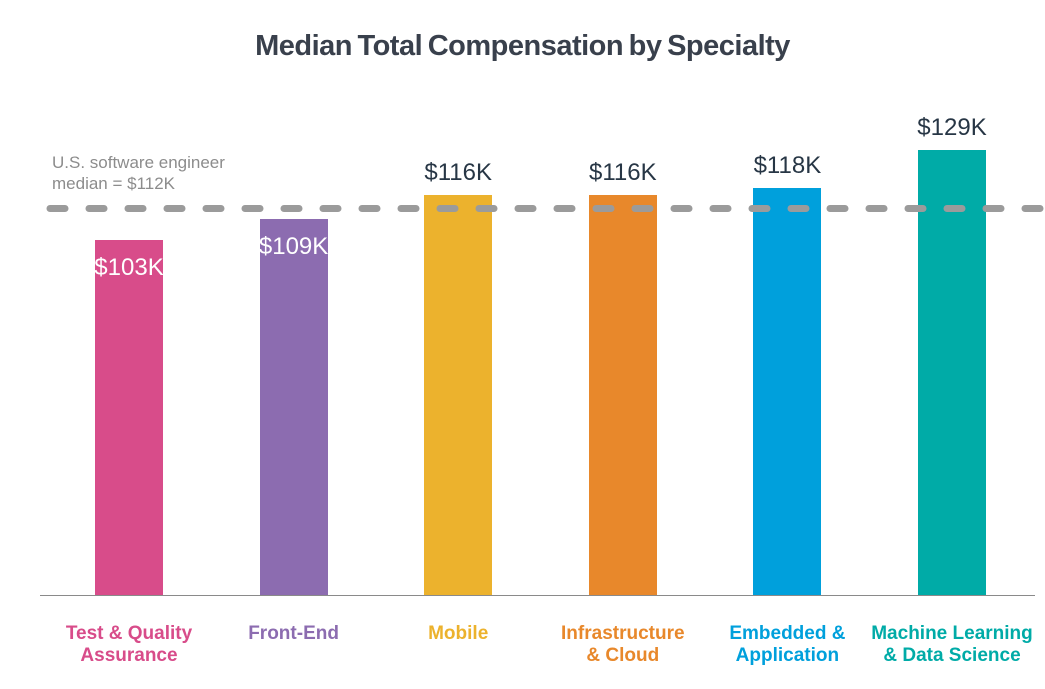  I want to click on value-label-front-end: $109K, so click(293, 246).